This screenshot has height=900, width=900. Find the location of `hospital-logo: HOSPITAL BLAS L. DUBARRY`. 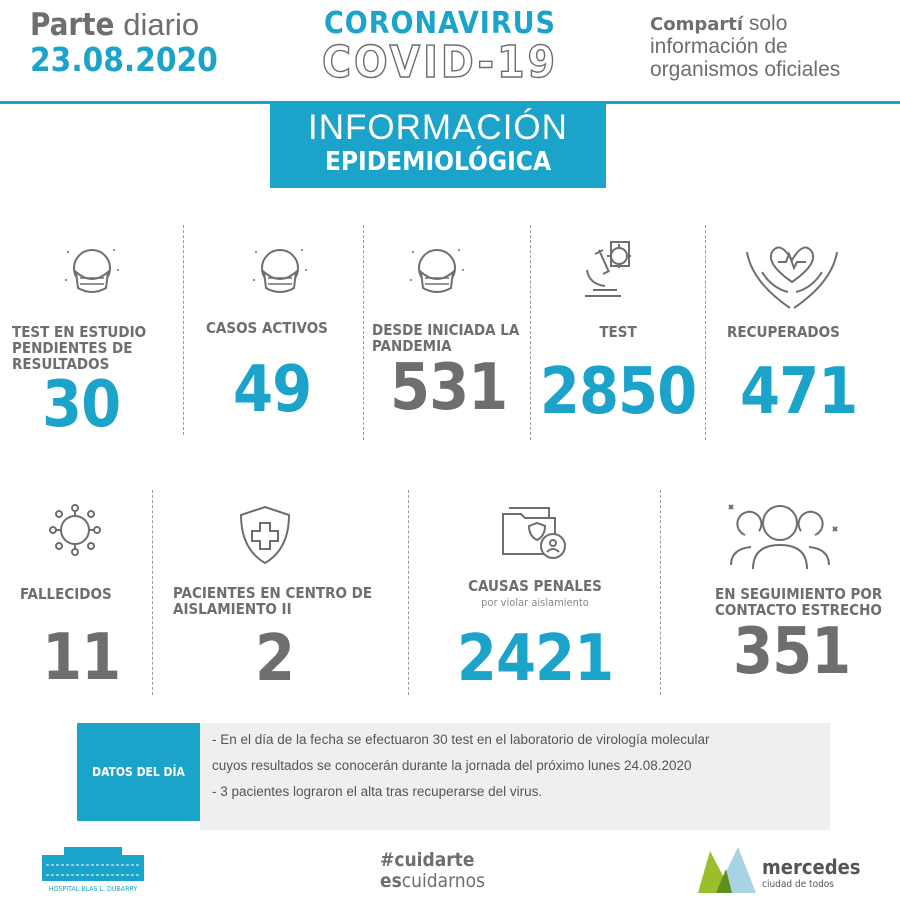

hospital-logo: HOSPITAL BLAS L. DUBARRY is located at coordinates (93, 869).